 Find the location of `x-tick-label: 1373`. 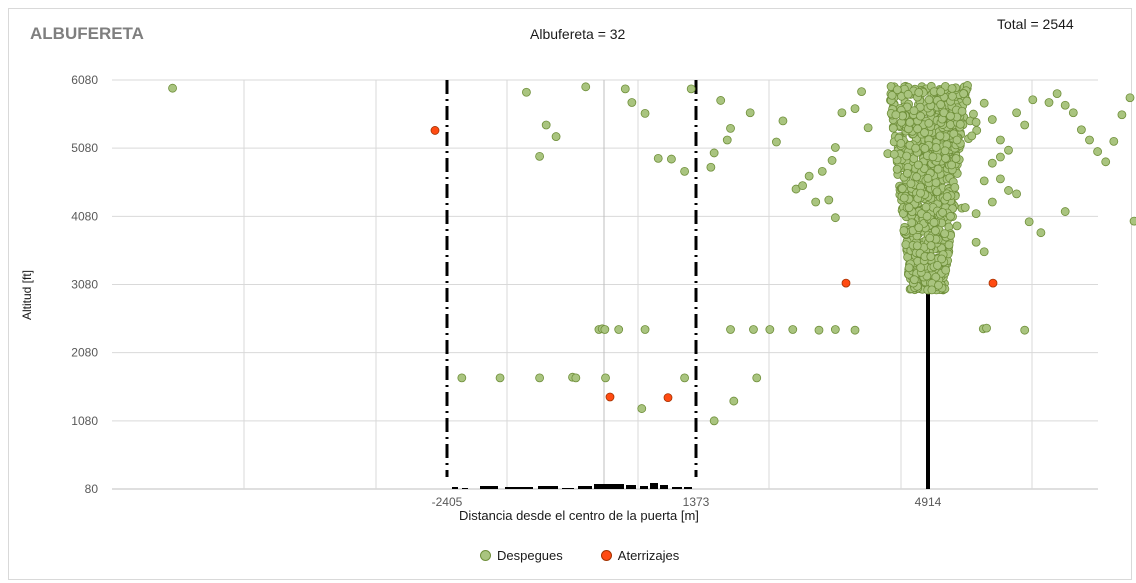

x-tick-label: 1373 is located at coordinates (696, 502).